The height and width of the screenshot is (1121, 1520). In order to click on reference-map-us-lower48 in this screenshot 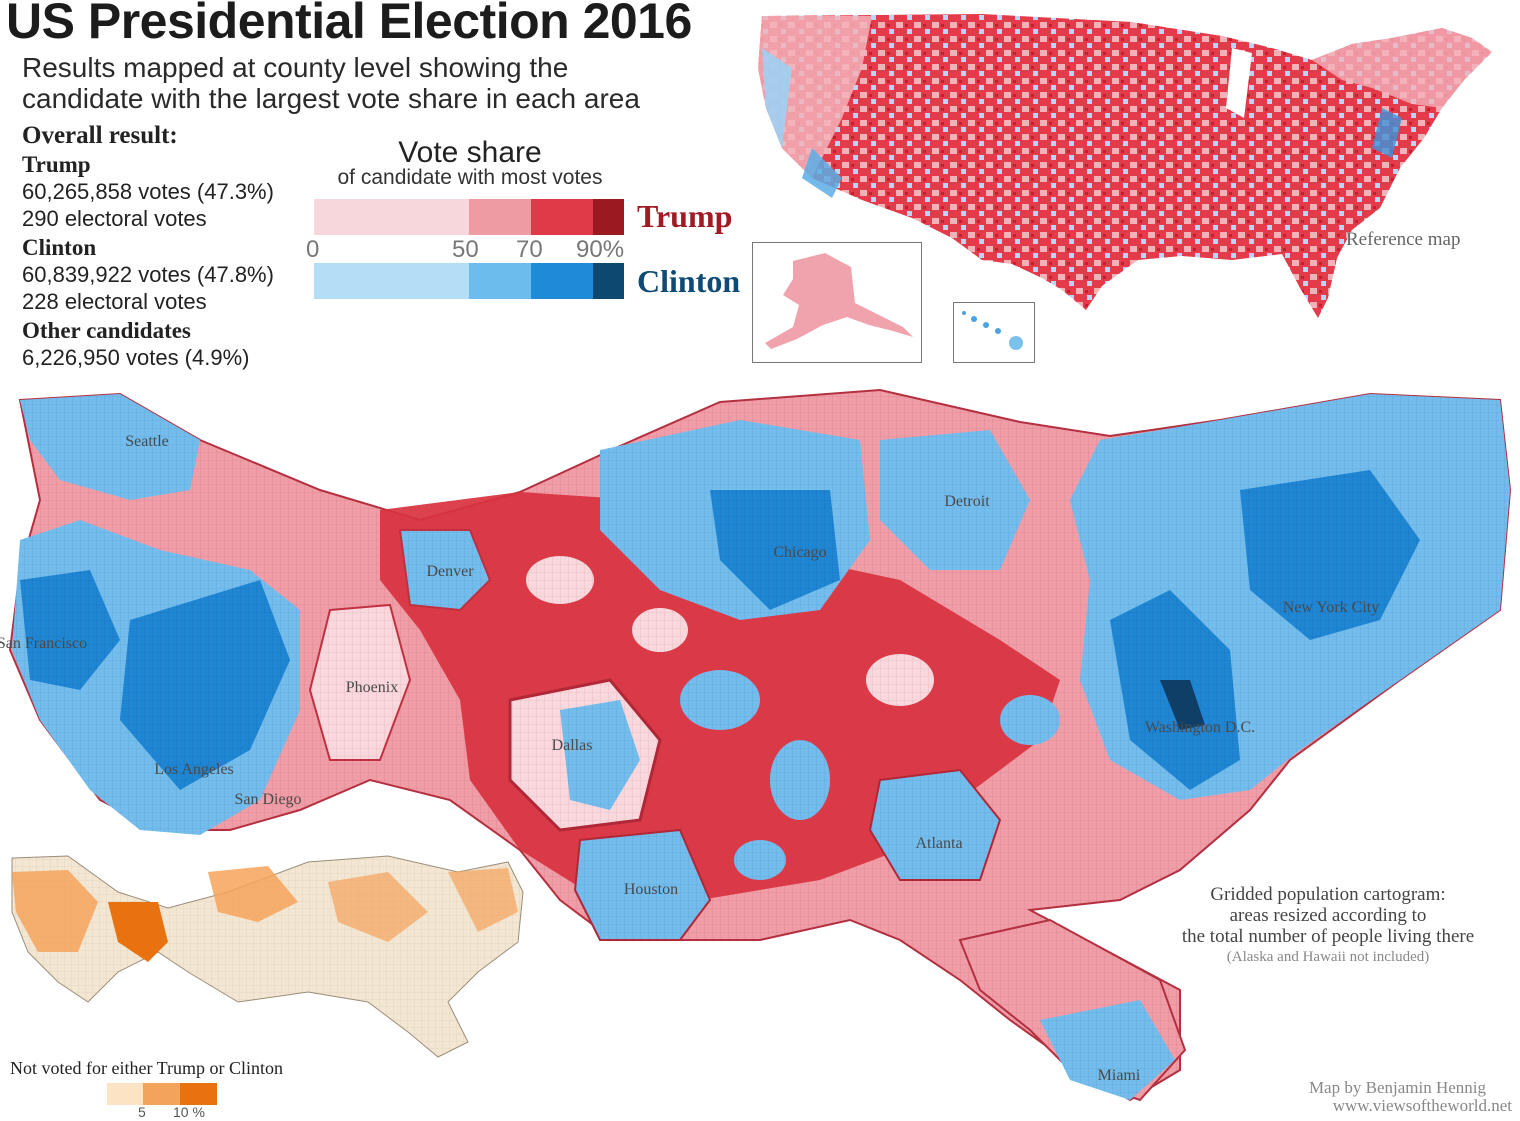, I will do `click(1125, 166)`.